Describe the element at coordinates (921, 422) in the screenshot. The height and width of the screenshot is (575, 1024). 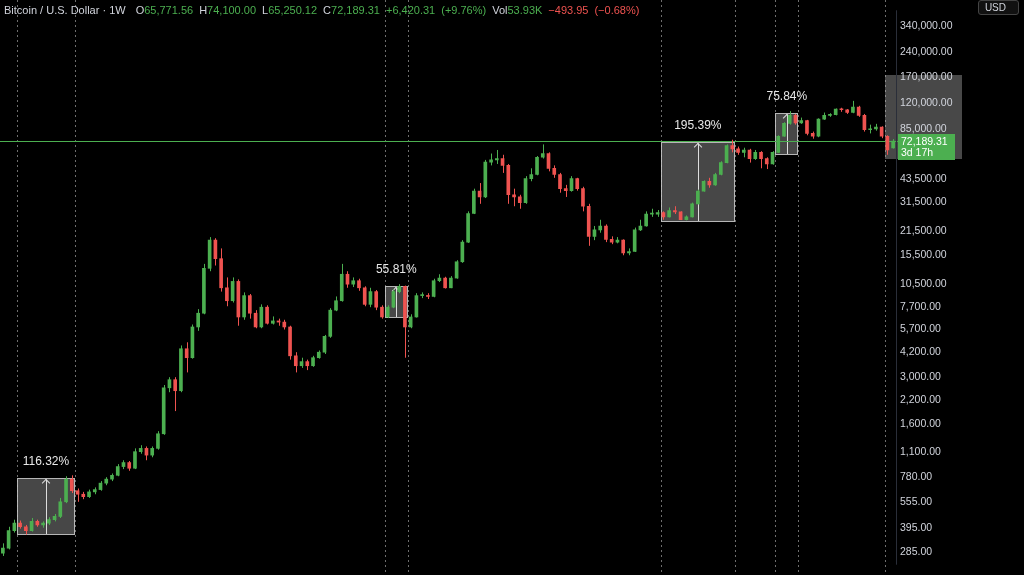
I see `y-tick-label: 1,600.00` at that location.